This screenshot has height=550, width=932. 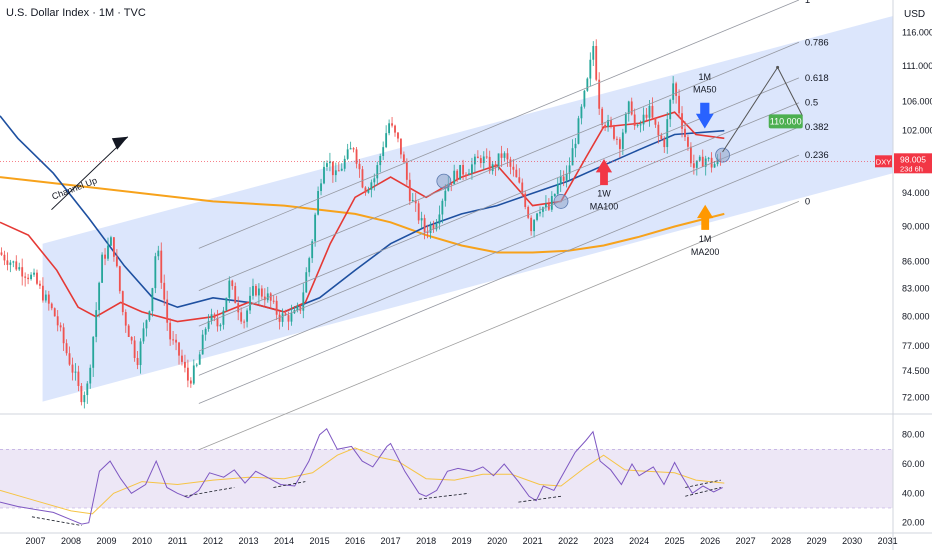 I want to click on time-tick-1: 2008, so click(x=71, y=541).